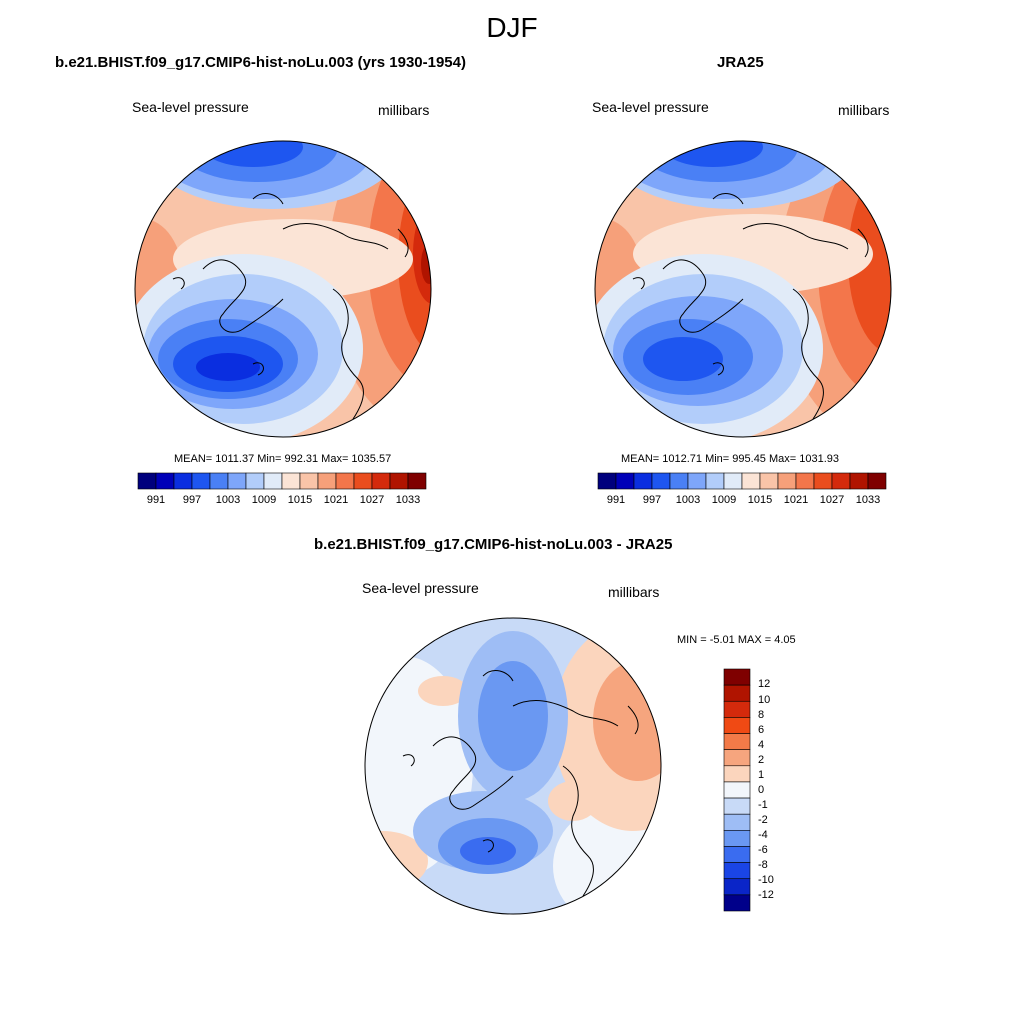  Describe the element at coordinates (764, 684) in the screenshot. I see `diff-cb-tick: 12` at that location.